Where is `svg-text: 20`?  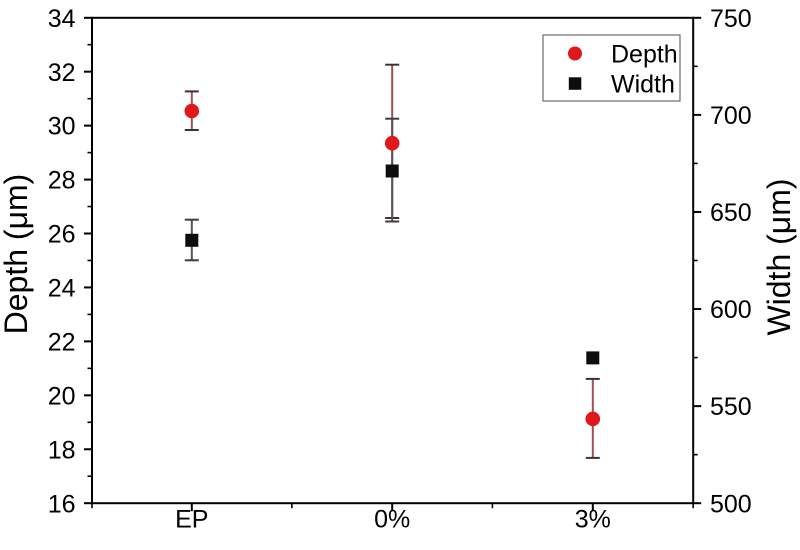
svg-text: 20 is located at coordinates (62, 396).